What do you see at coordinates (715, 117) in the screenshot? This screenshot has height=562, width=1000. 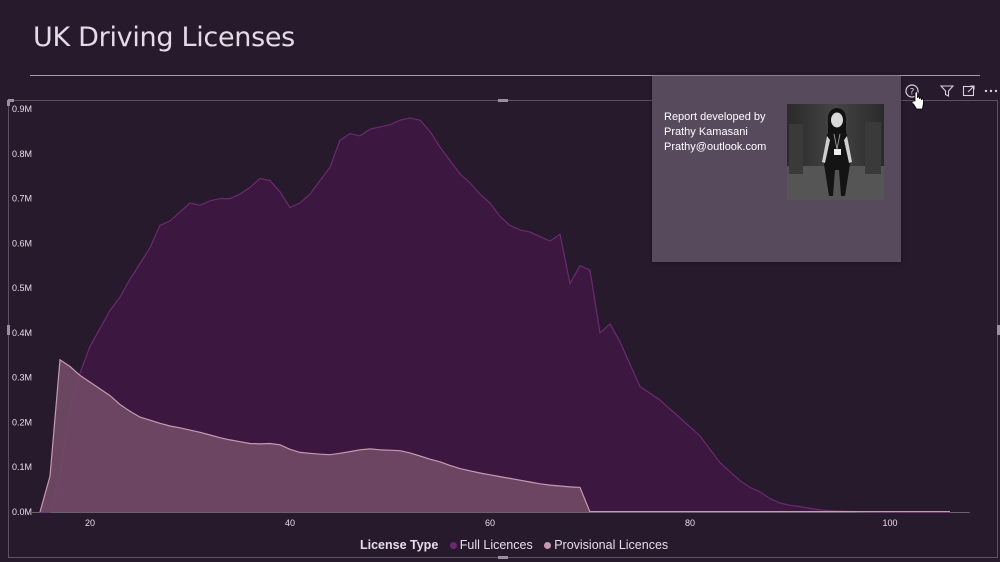 I see `tooltip-line-developed-by: Report developed by` at bounding box center [715, 117].